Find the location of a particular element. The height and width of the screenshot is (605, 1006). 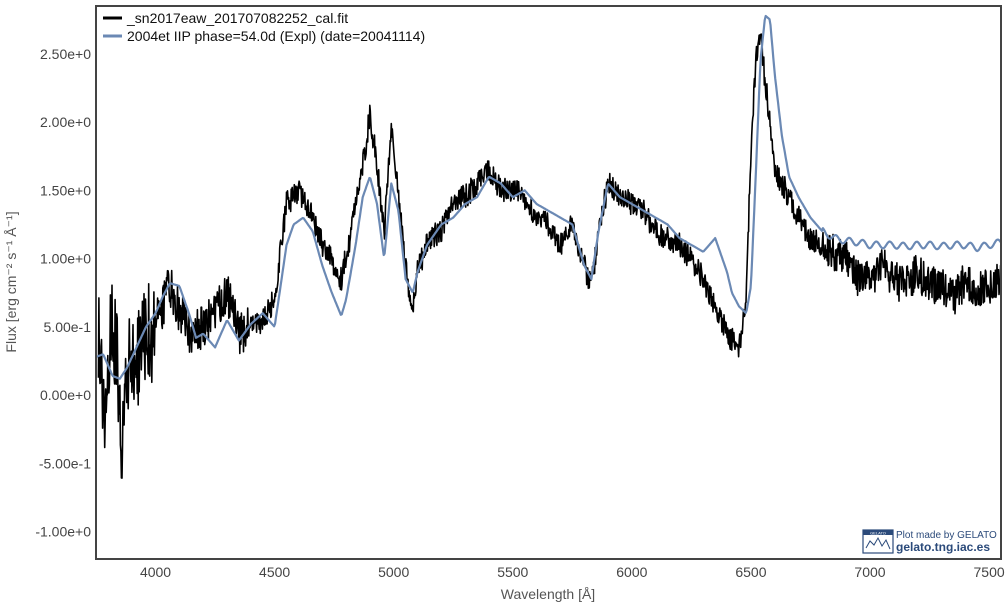

y-tick-label: 2.50e+0 is located at coordinates (65, 54).